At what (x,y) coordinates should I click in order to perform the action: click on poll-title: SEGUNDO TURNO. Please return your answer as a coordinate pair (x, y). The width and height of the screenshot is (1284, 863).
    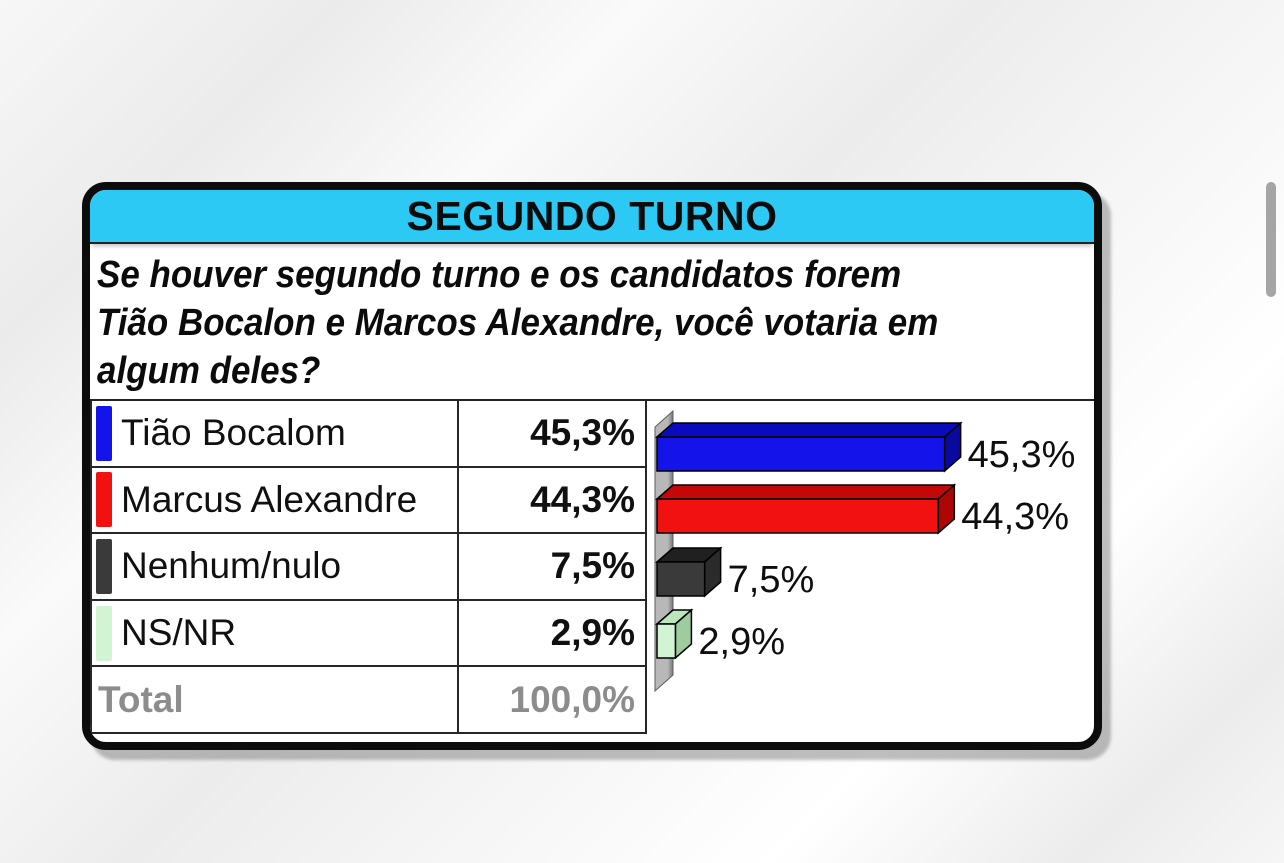
    Looking at the image, I should click on (592, 215).